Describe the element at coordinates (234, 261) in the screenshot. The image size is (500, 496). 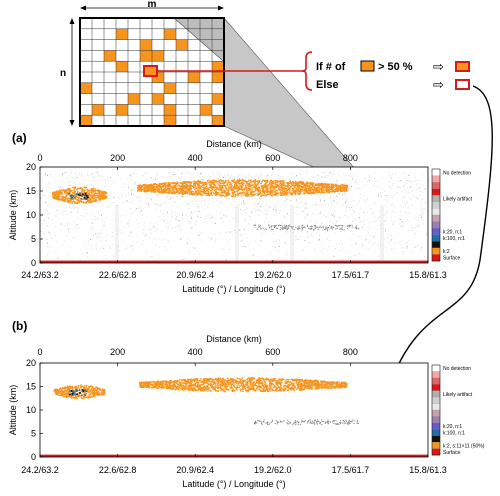
I see `surface-layer` at that location.